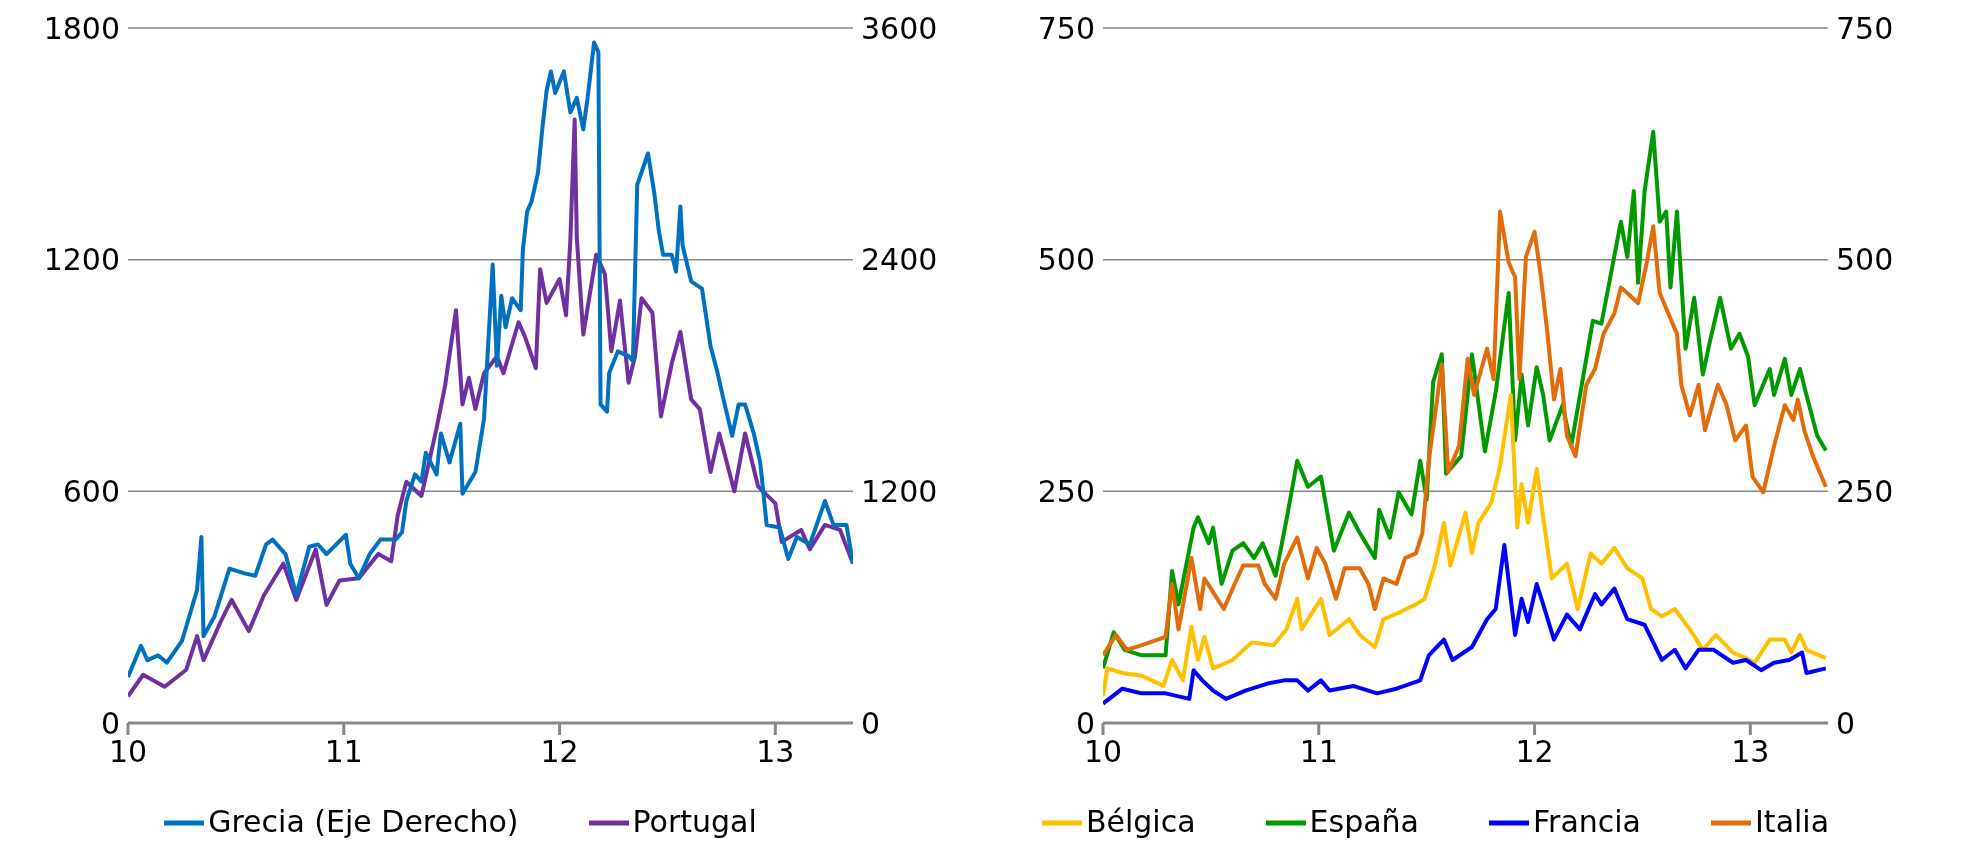 The width and height of the screenshot is (1968, 861). Describe the element at coordinates (1865, 491) in the screenshot. I see `y2-tick-label: 250` at that location.